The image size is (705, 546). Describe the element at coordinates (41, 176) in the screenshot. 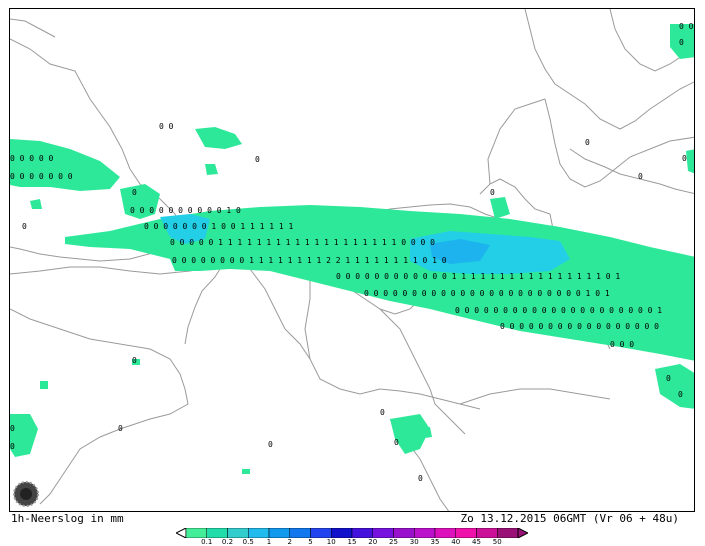

I see `marker-row: 0 0 0 0 0 0 0` at that location.